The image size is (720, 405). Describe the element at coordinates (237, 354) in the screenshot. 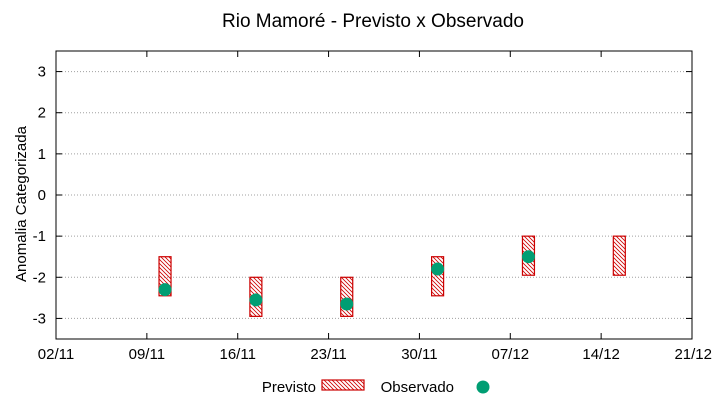

I see `x-tick-label: 16/11` at that location.